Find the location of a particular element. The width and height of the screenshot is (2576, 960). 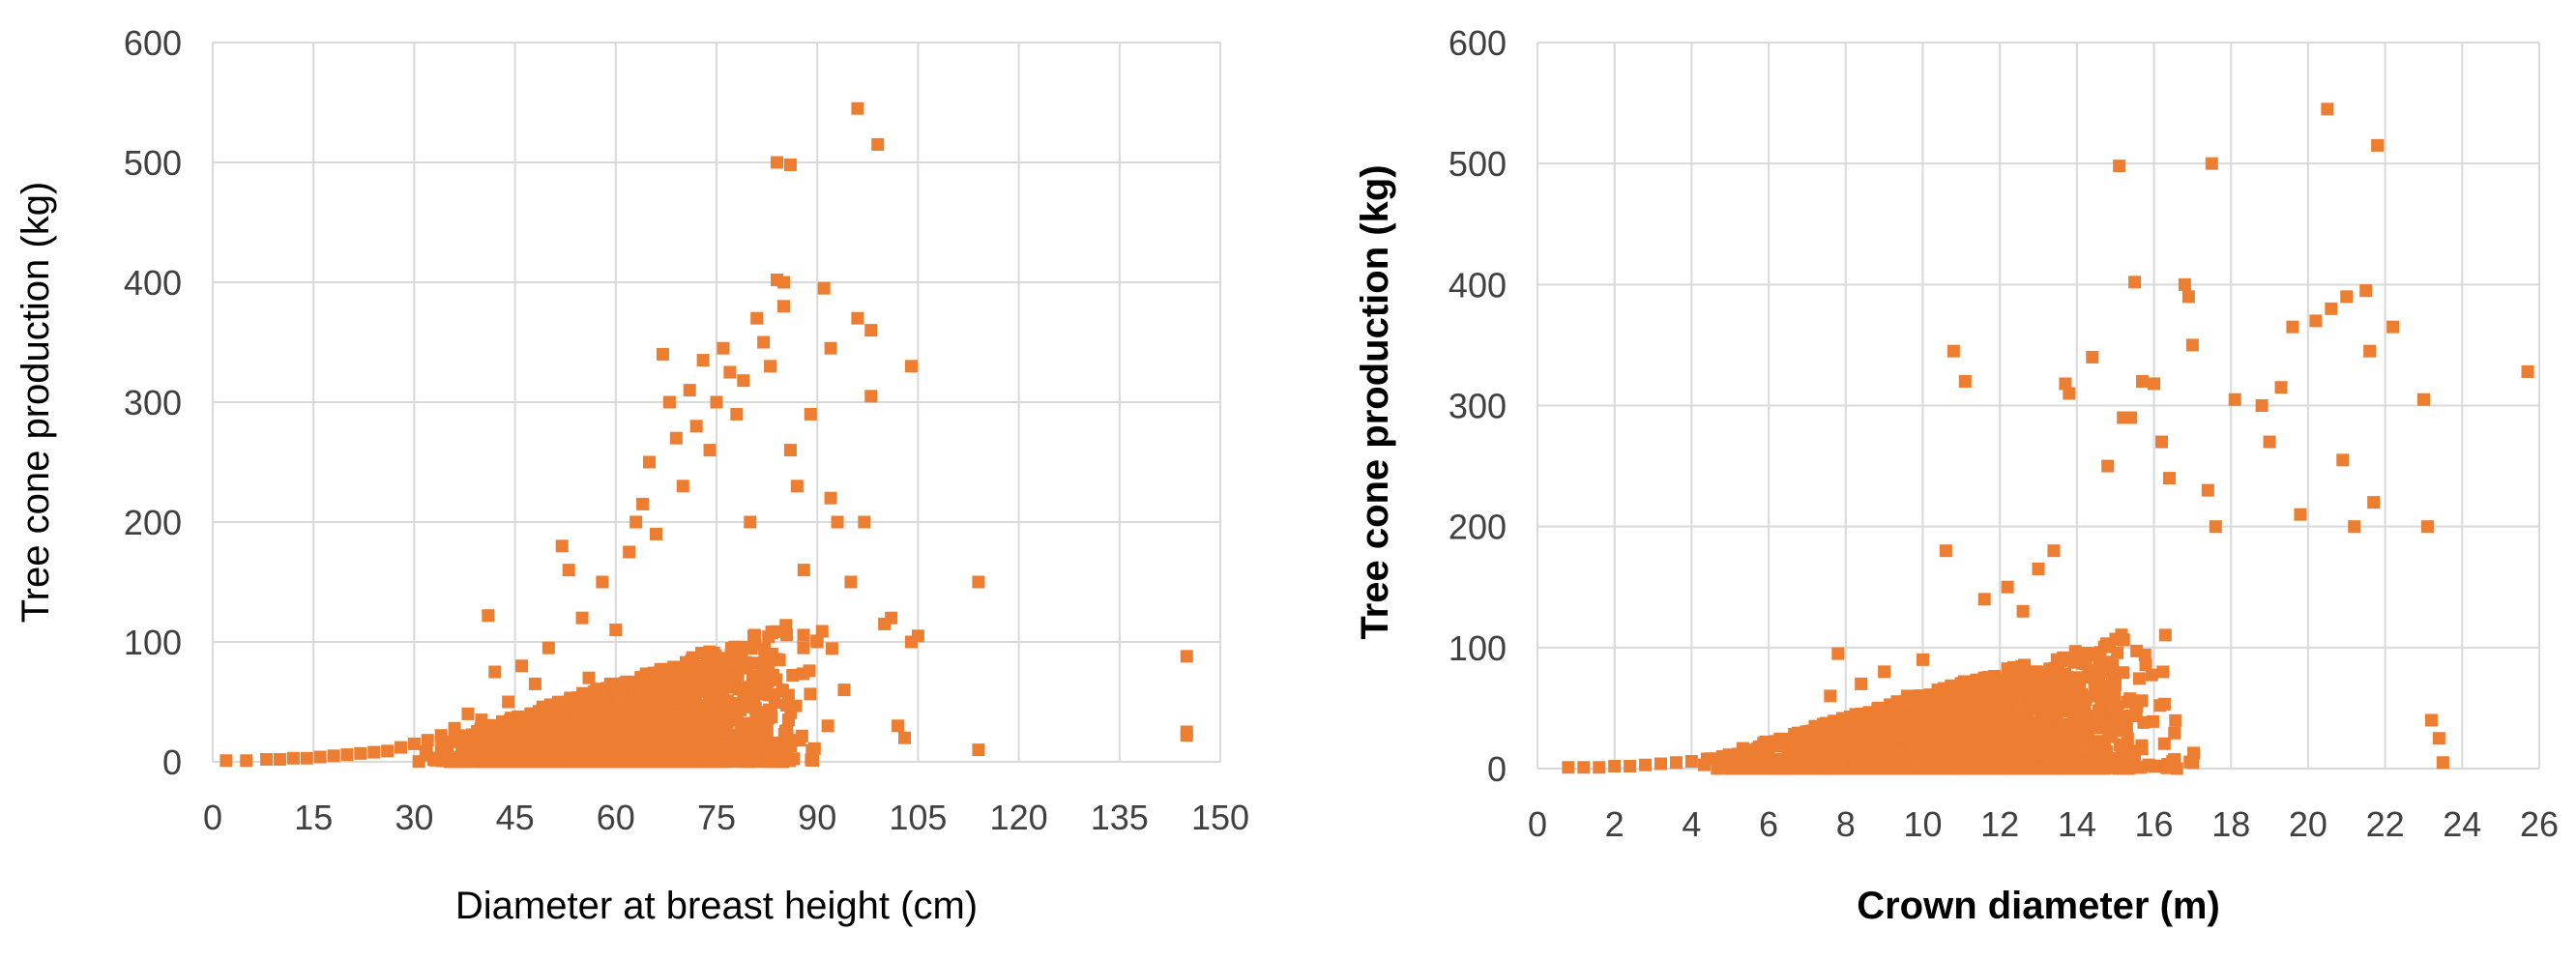

x-tick-label: 16 is located at coordinates (2154, 824).